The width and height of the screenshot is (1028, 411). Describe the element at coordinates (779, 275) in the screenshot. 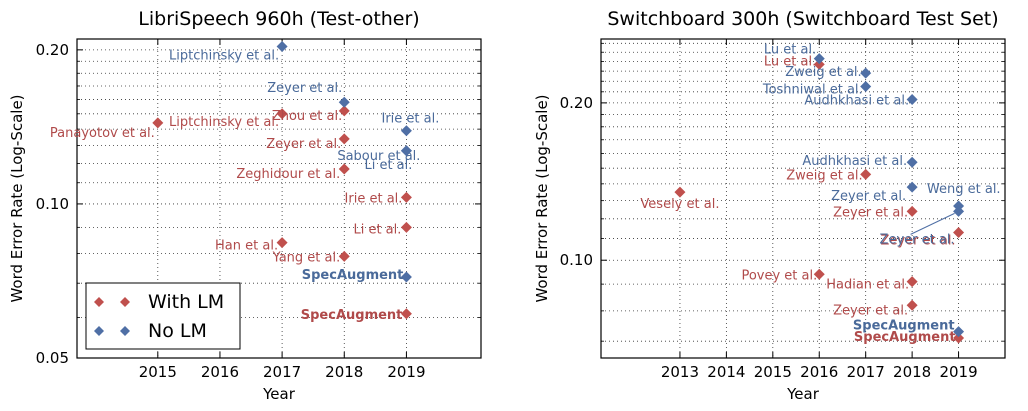

I see `point-label: Povey et al.` at that location.